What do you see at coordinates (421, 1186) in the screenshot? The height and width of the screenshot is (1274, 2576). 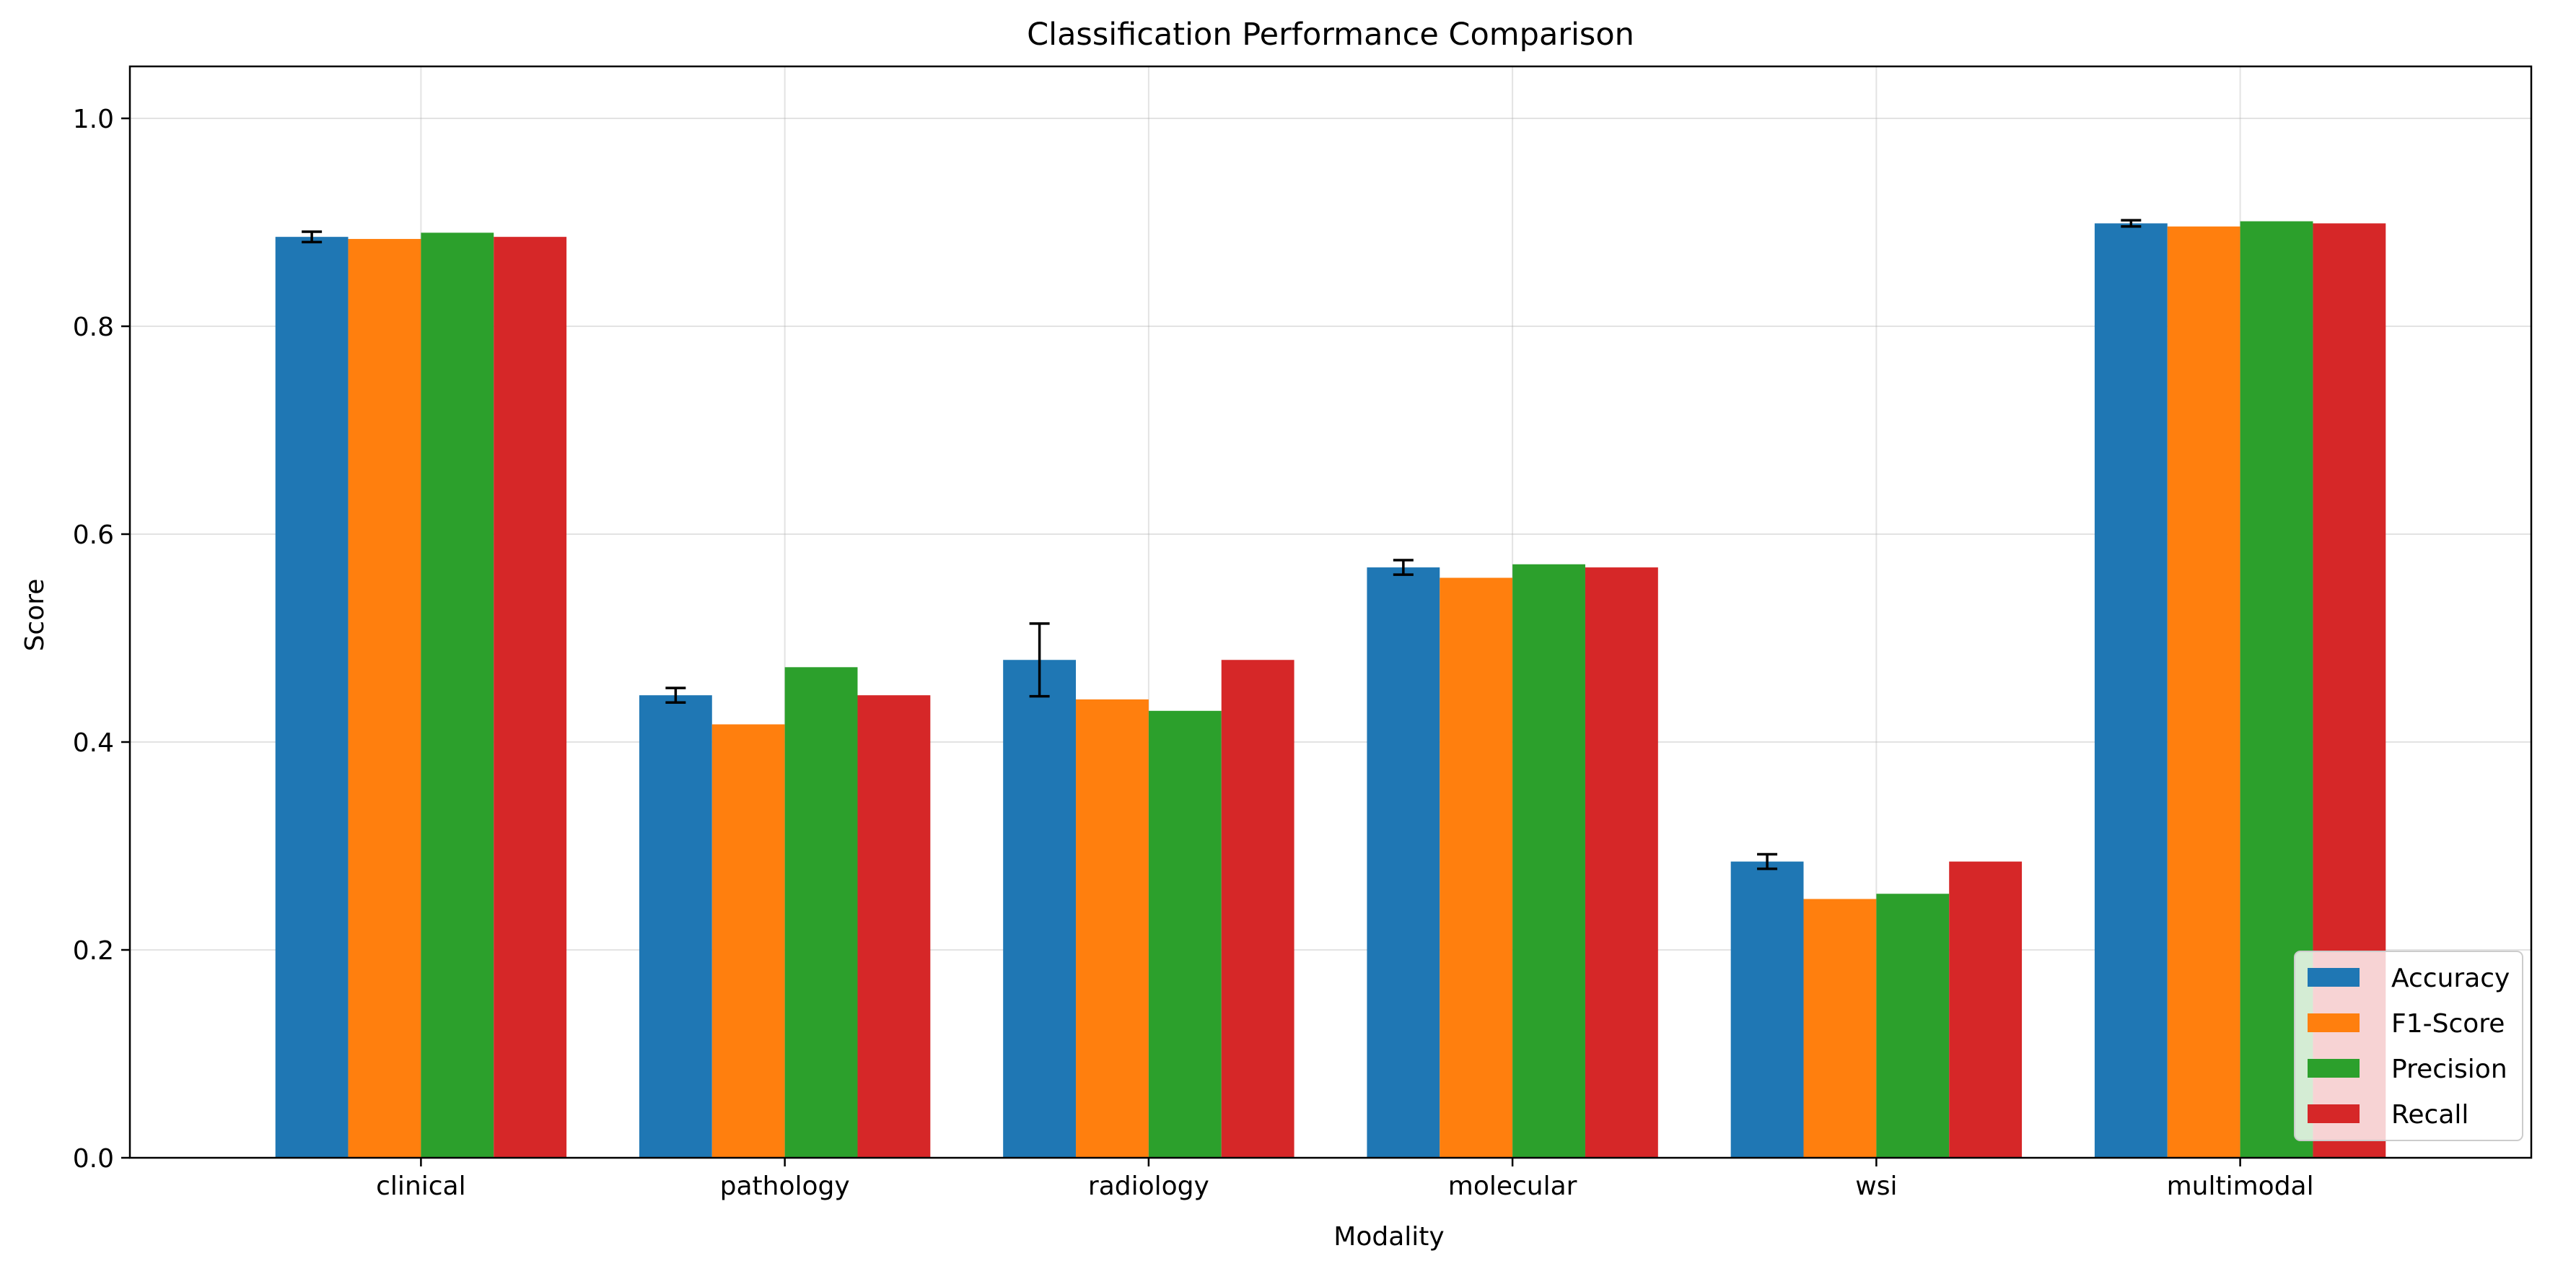 I see `x-tick-label: clinical` at bounding box center [421, 1186].